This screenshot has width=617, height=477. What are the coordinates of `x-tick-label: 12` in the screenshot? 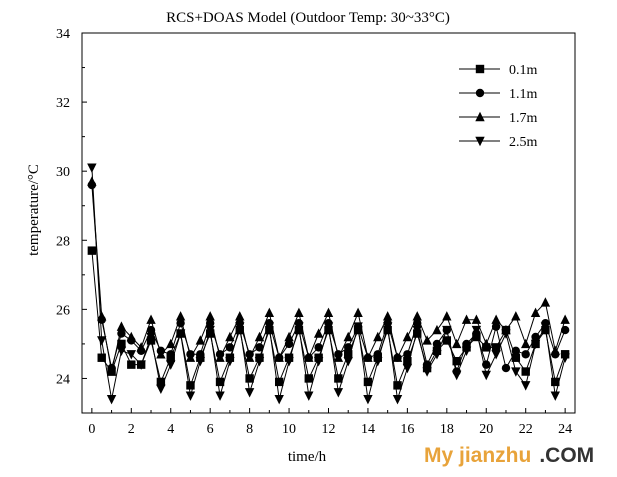 It's located at (329, 429).